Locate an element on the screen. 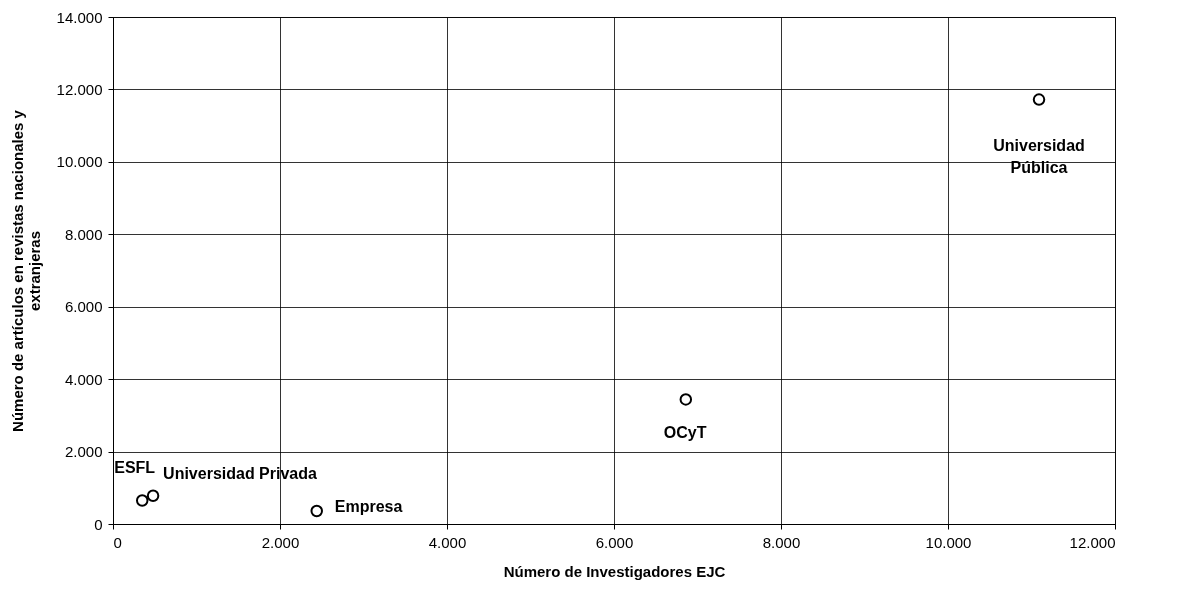 The image size is (1189, 604). x-tick-label: 12.000 is located at coordinates (1092, 542).